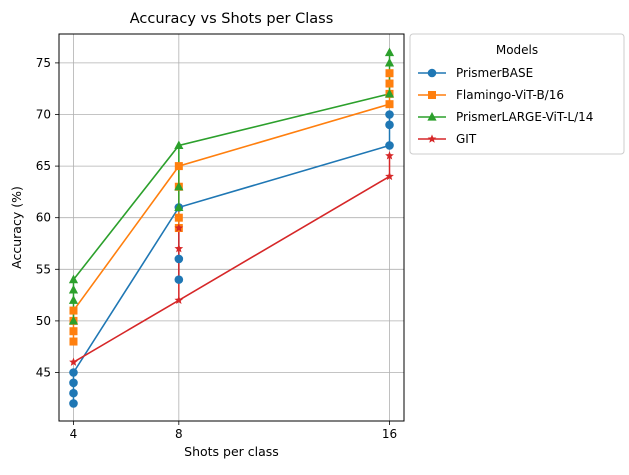 This screenshot has height=475, width=629. What do you see at coordinates (179, 434) in the screenshot?
I see `x-tick-label: 8` at bounding box center [179, 434].